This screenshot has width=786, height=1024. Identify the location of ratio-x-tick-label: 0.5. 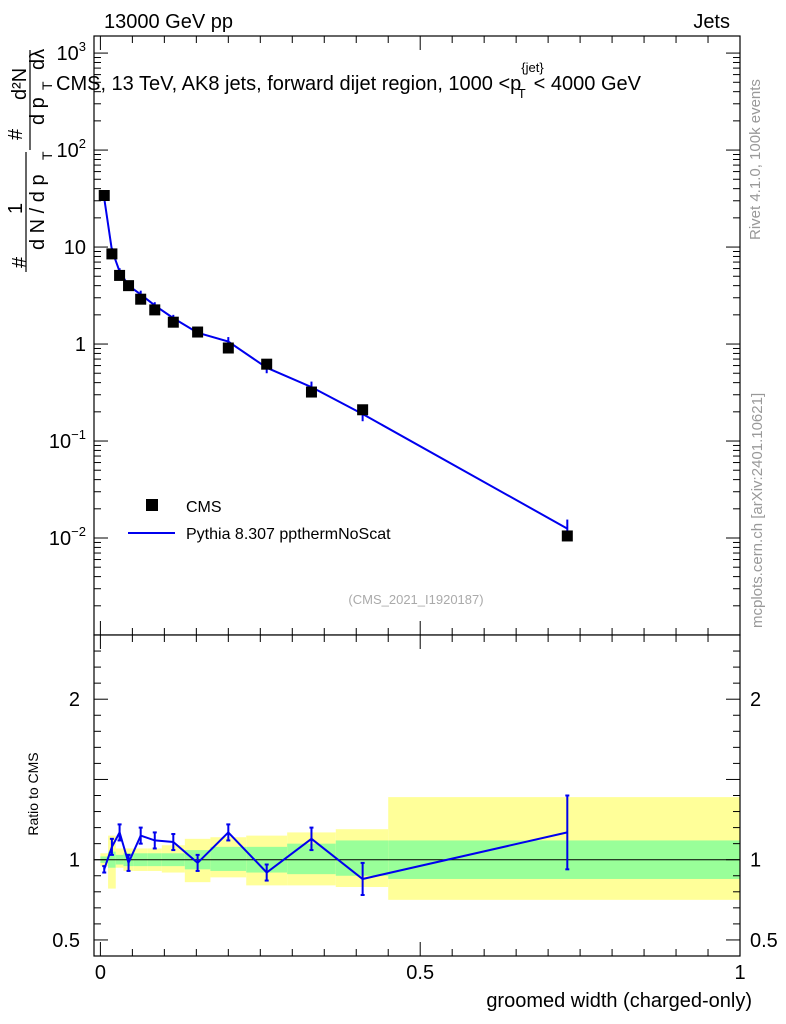
(420, 973).